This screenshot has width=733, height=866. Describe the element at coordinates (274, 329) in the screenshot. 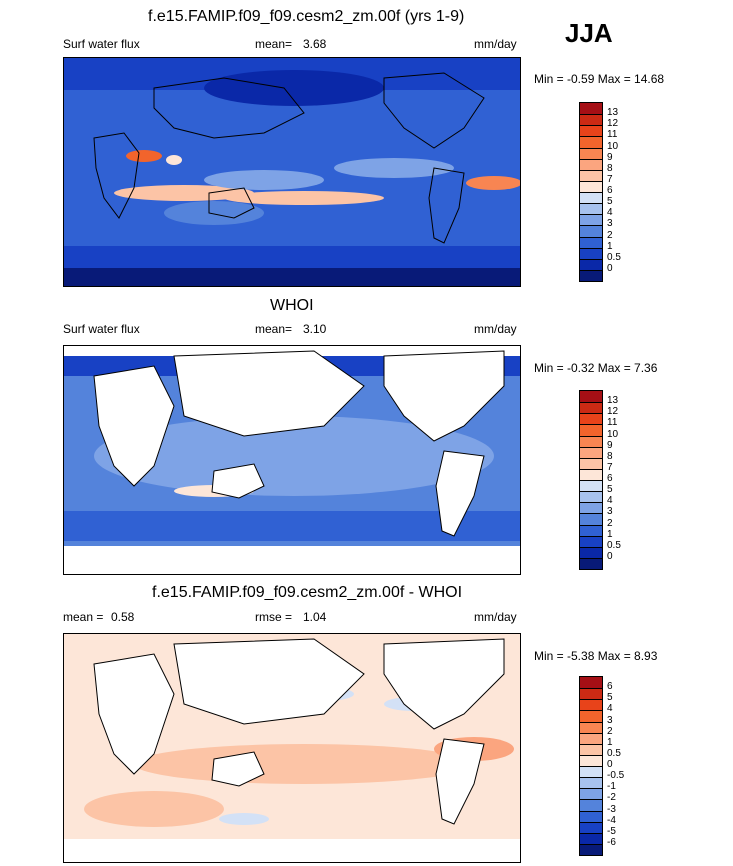

I see `panel2-mean-label: mean=` at that location.